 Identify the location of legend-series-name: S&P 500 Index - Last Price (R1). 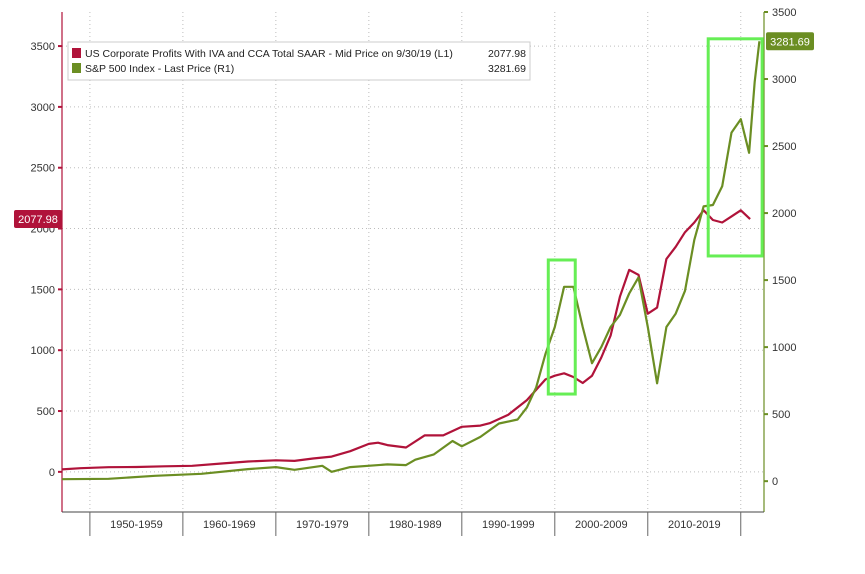
(159, 69).